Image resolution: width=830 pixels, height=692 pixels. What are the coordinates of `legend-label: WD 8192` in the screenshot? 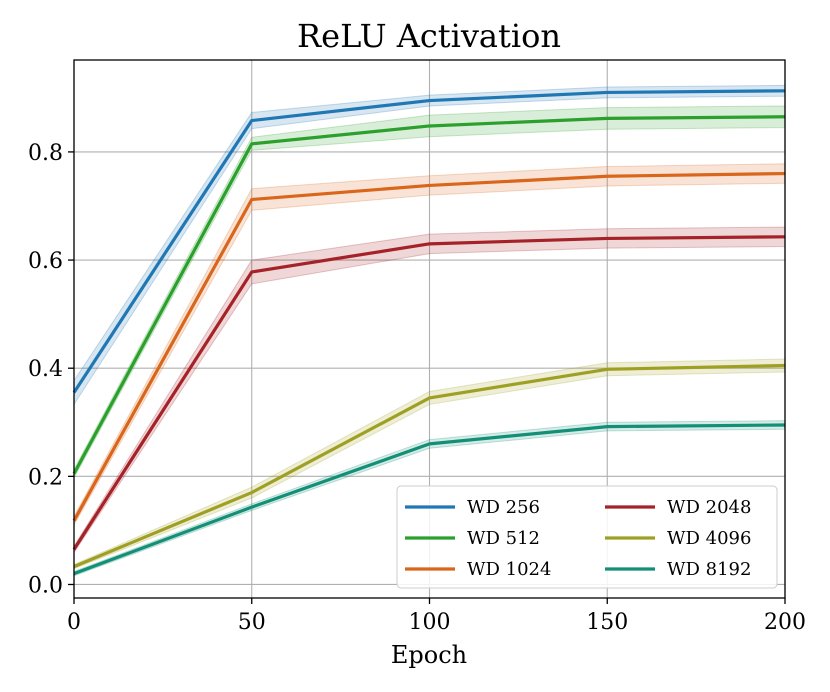 It's located at (709, 569).